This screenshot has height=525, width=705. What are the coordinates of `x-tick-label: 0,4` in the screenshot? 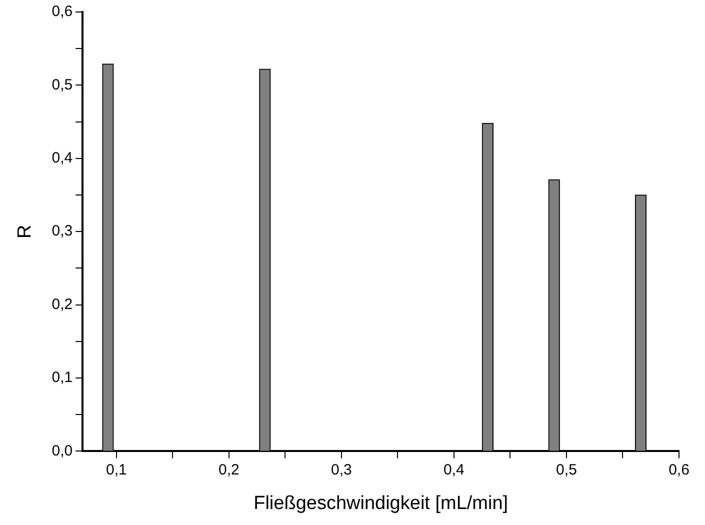 It's located at (454, 469).